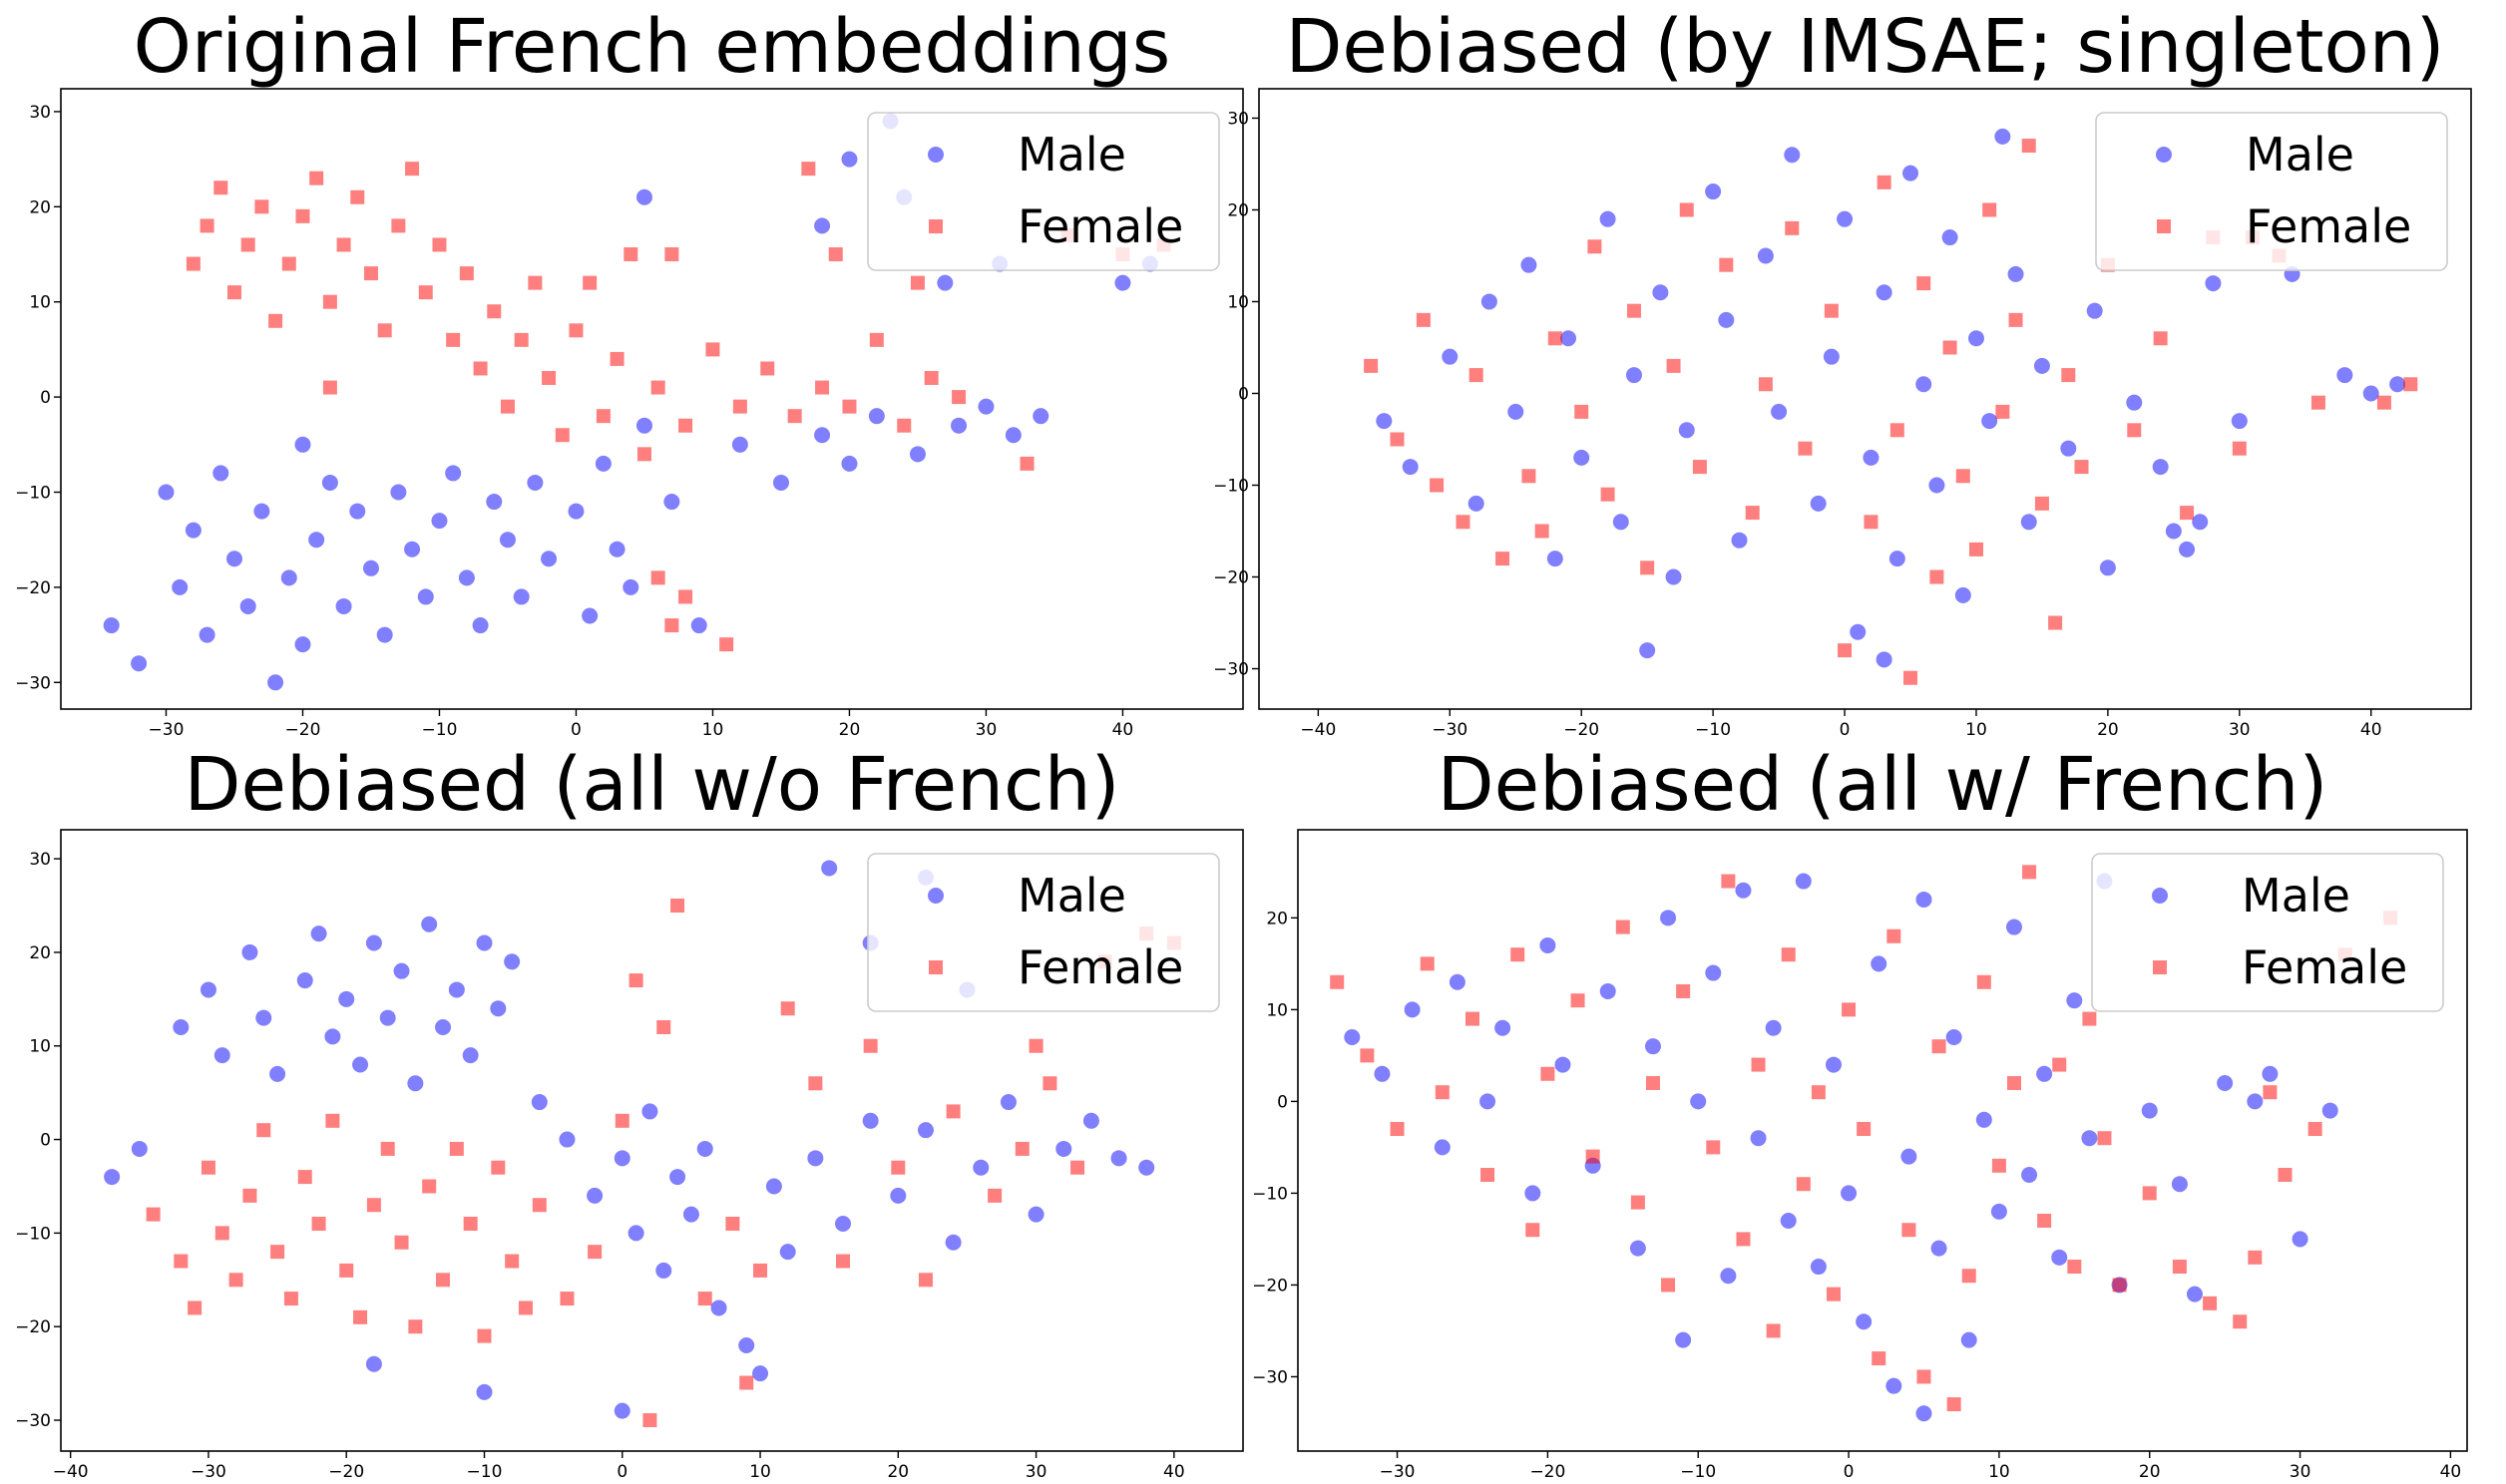 Image resolution: width=2506 pixels, height=1484 pixels. What do you see at coordinates (1883, 785) in the screenshot?
I see `panel-title: Debiased (all w/ French)` at bounding box center [1883, 785].